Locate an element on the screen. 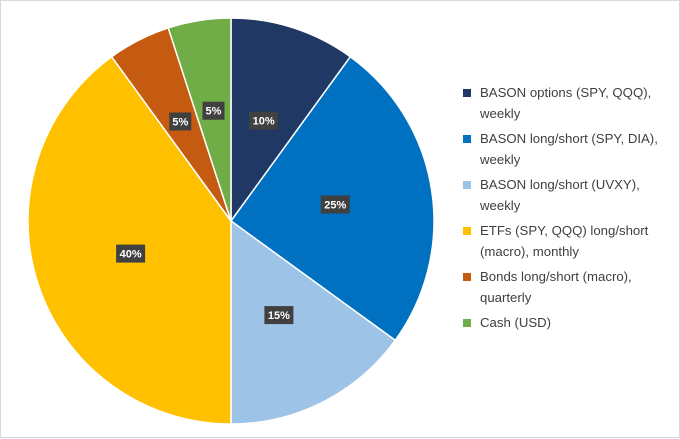  data-label: 25% is located at coordinates (335, 204).